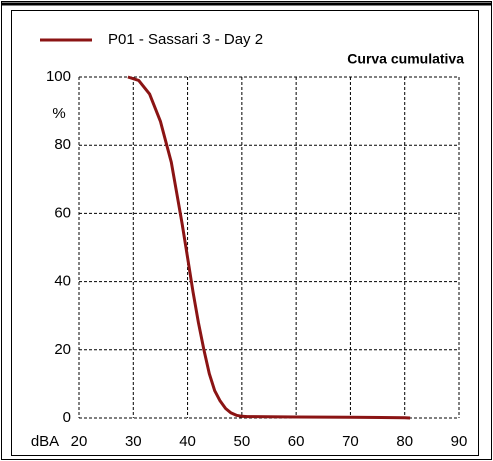  Describe the element at coordinates (79, 441) in the screenshot. I see `x-tick-label: 20` at that location.